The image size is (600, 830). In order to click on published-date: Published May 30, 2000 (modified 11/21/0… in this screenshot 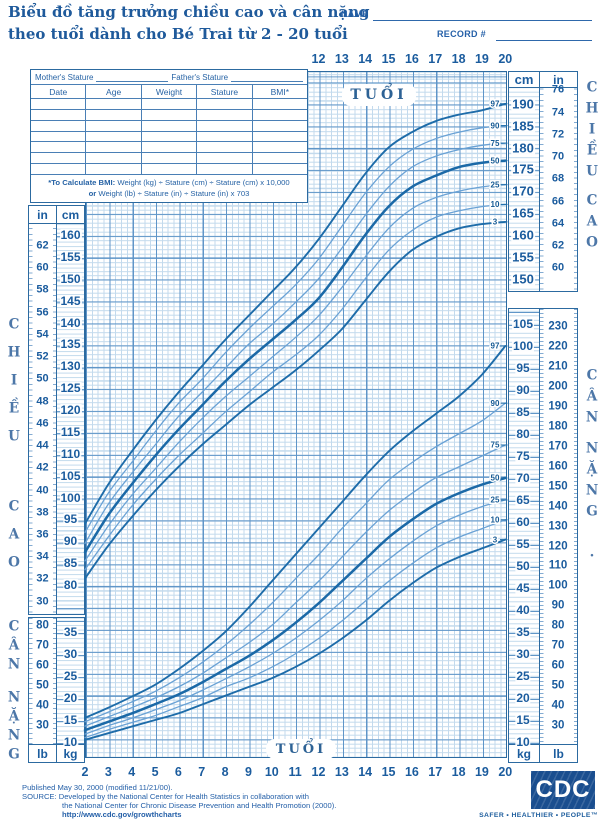, I will do `click(97, 787)`.